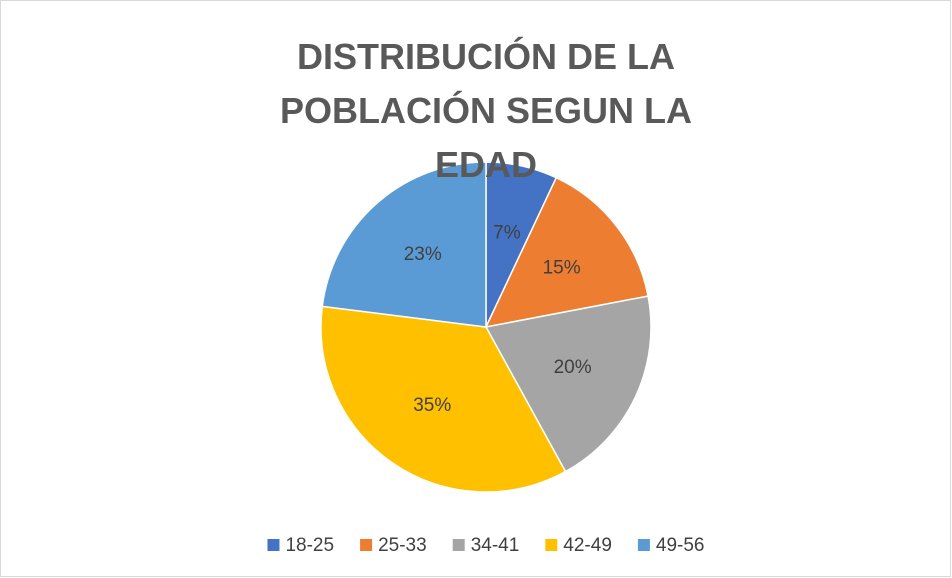 This screenshot has width=952, height=578. What do you see at coordinates (423, 254) in the screenshot?
I see `data-label: 23%` at bounding box center [423, 254].